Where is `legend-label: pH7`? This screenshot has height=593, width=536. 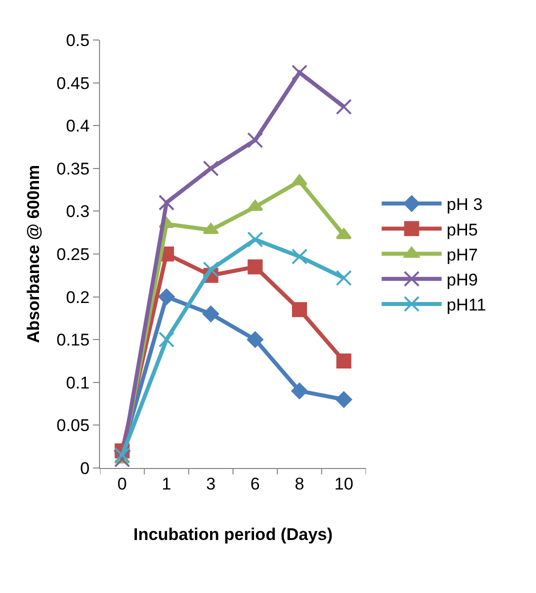 legend-label: pH7 is located at coordinates (462, 254).